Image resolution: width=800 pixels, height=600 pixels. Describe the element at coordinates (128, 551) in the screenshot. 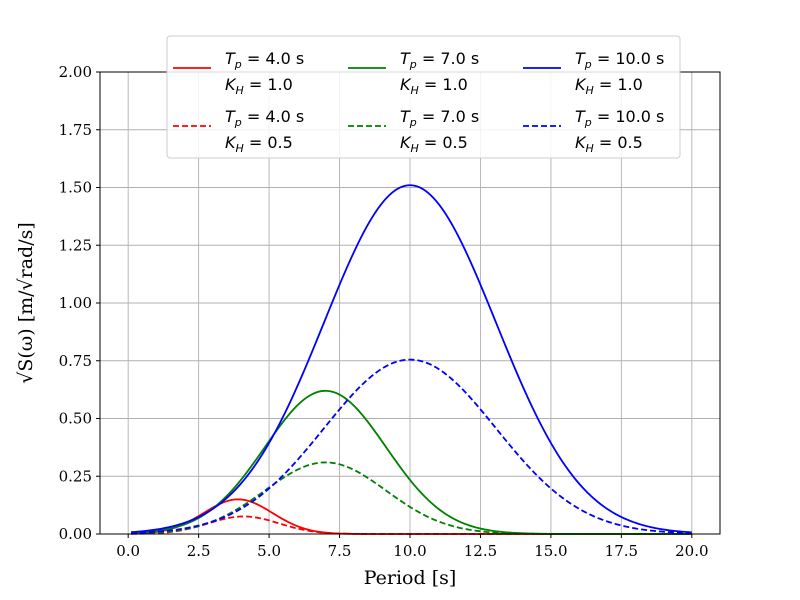

I see `x-tick-label: 0.0` at that location.